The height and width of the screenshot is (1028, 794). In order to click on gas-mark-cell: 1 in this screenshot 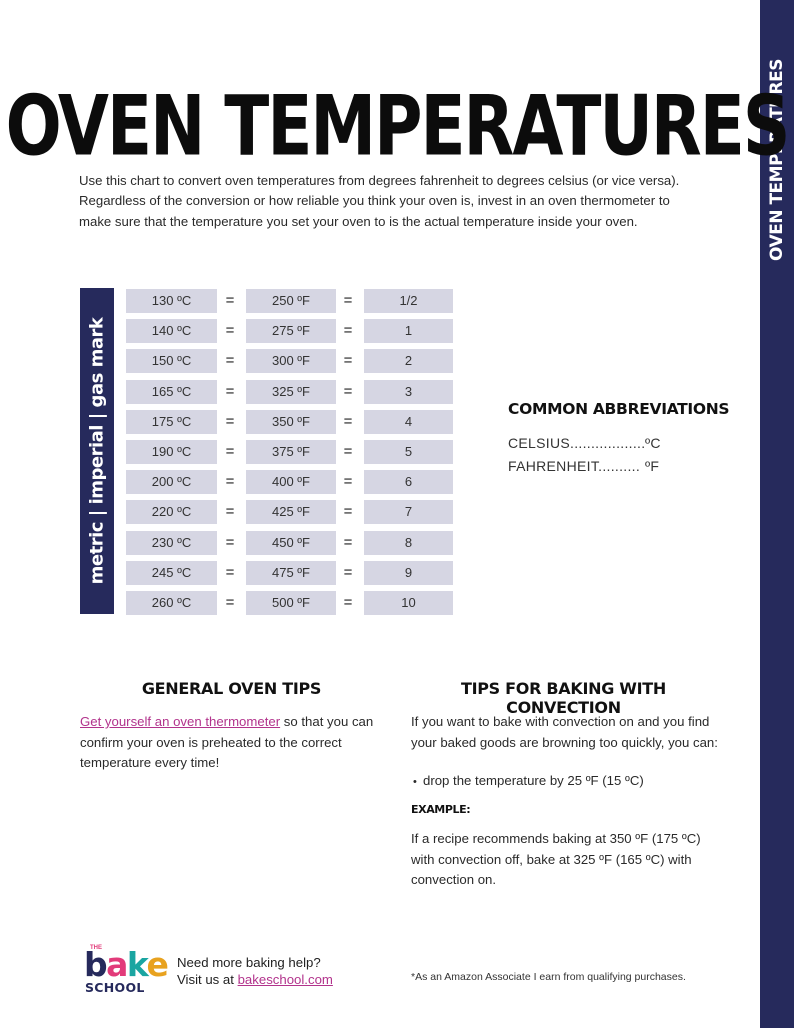, I will do `click(408, 331)`.